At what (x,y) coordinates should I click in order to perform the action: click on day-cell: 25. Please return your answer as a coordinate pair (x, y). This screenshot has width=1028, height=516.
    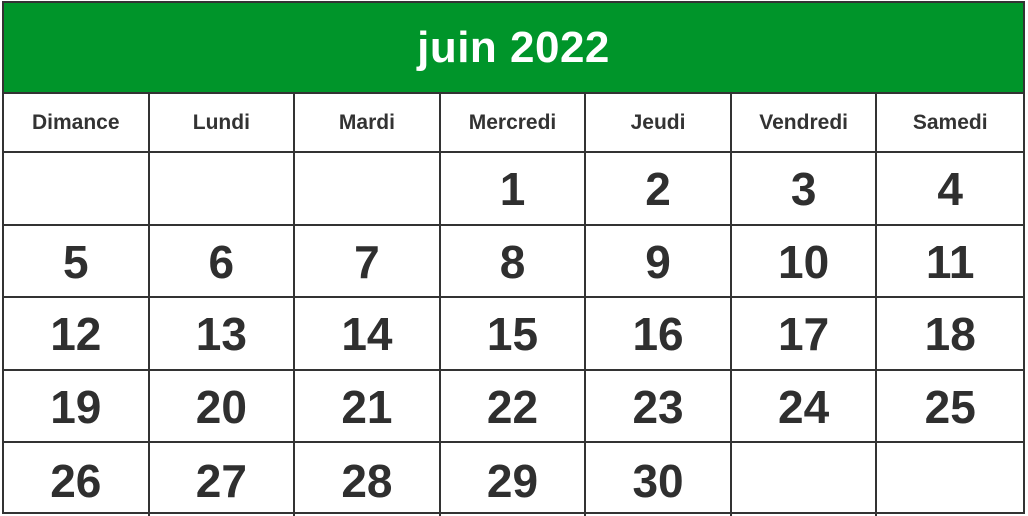
    Looking at the image, I should click on (950, 407).